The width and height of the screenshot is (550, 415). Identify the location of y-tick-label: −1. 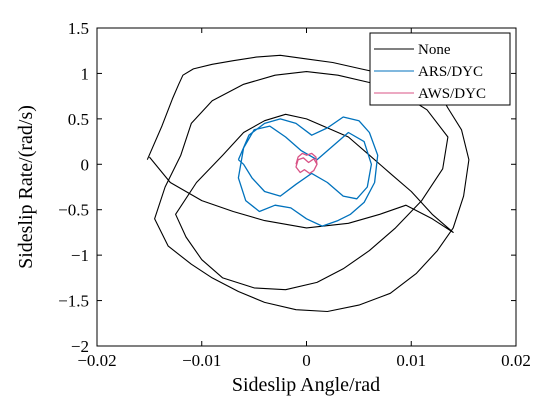
(80, 255).